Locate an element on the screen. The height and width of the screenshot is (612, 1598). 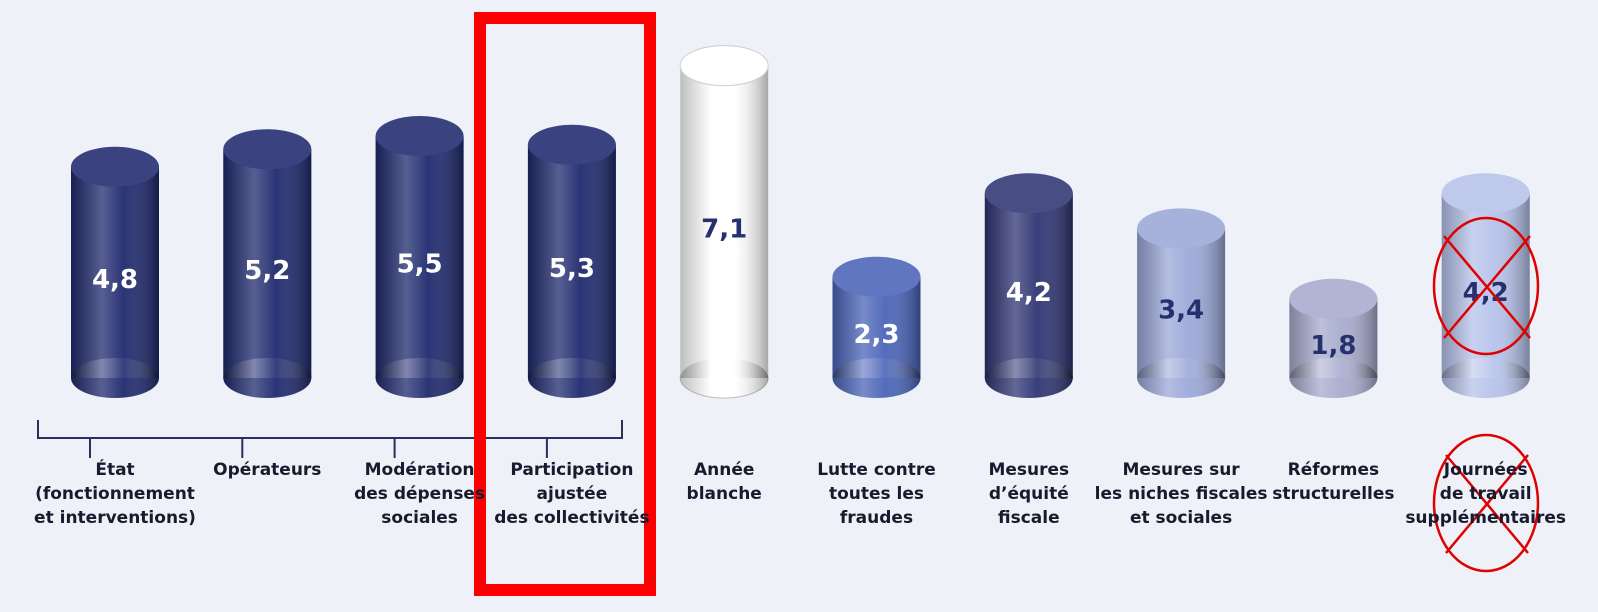
category-label: Année blanche is located at coordinates (724, 482).